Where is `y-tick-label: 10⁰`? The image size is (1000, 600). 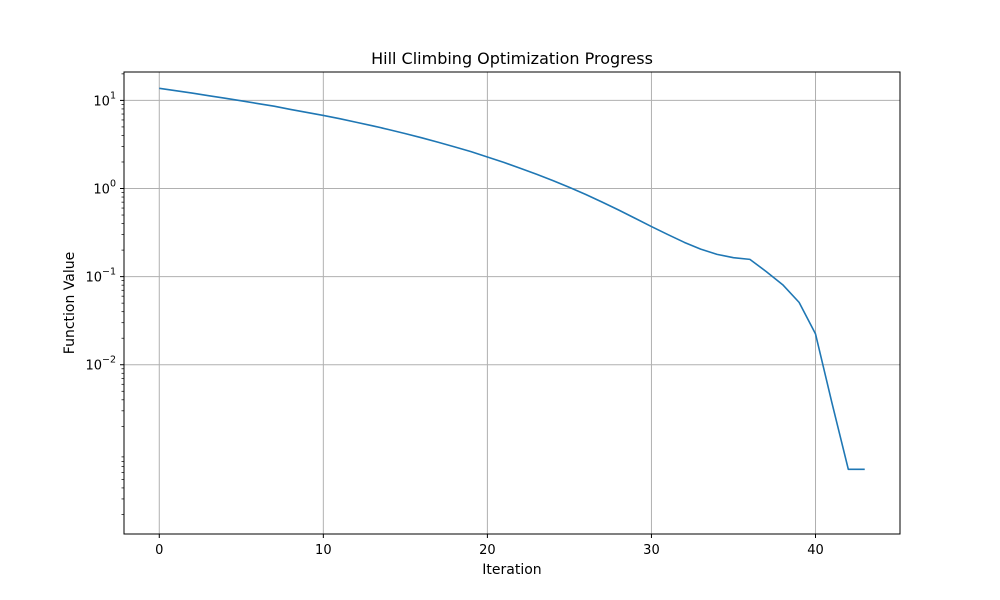 y-tick-label: 10⁰ is located at coordinates (104, 188).